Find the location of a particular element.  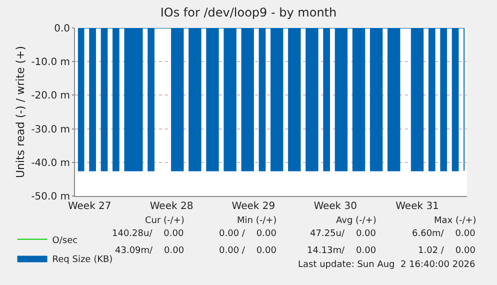

legend-label: Req Size (KB) is located at coordinates (82, 259).